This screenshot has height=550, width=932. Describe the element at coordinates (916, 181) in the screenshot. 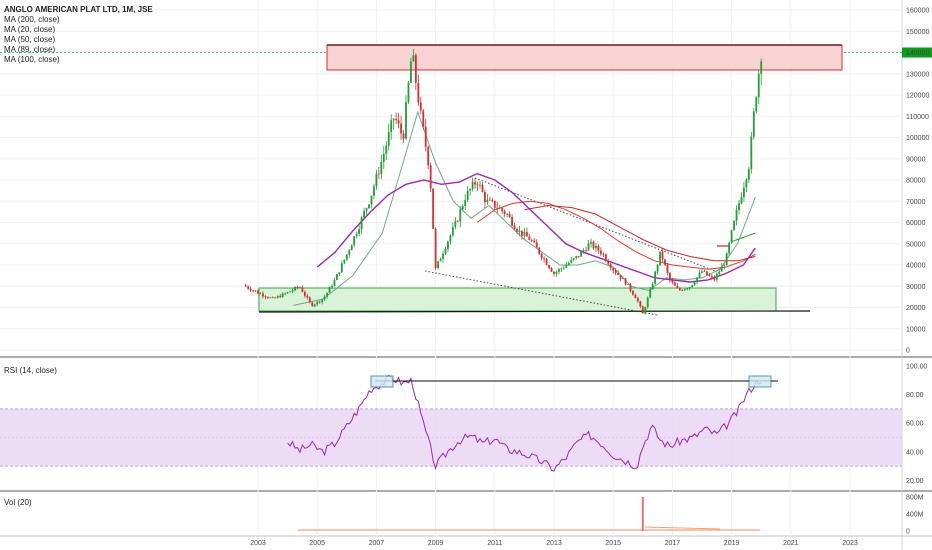

I see `price-tick-label: 80000` at that location.